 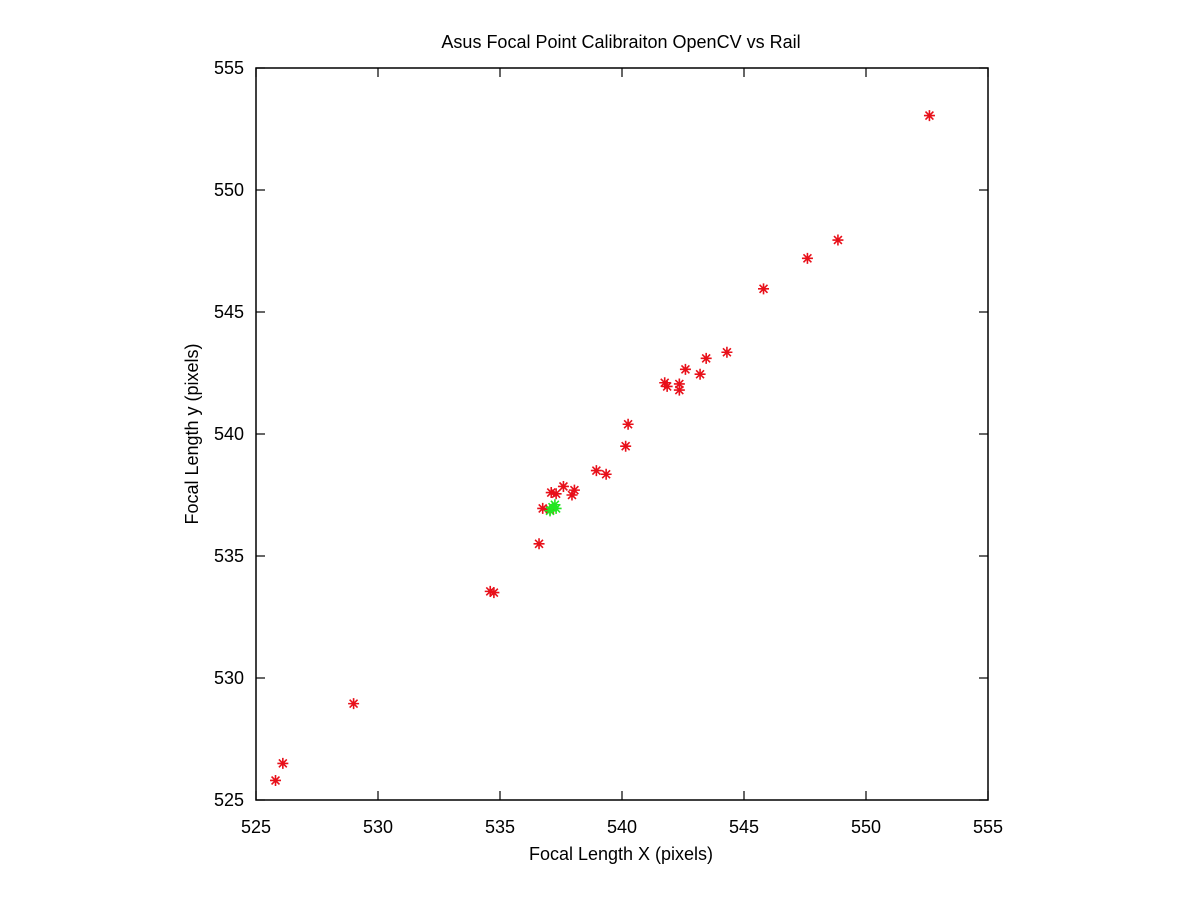 What do you see at coordinates (744, 827) in the screenshot?
I see `x-tick-label: 545` at bounding box center [744, 827].